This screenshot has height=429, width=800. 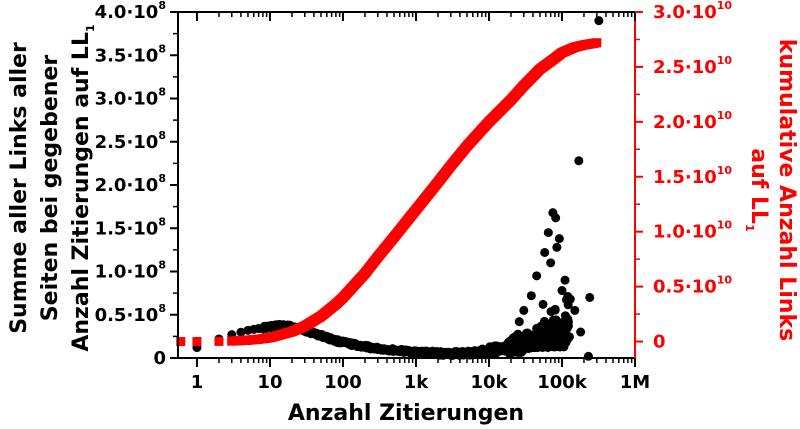 What do you see at coordinates (81, 192) in the screenshot?
I see `left-axis-title-line: Anzahl Zitierungen auf LL` at bounding box center [81, 192].